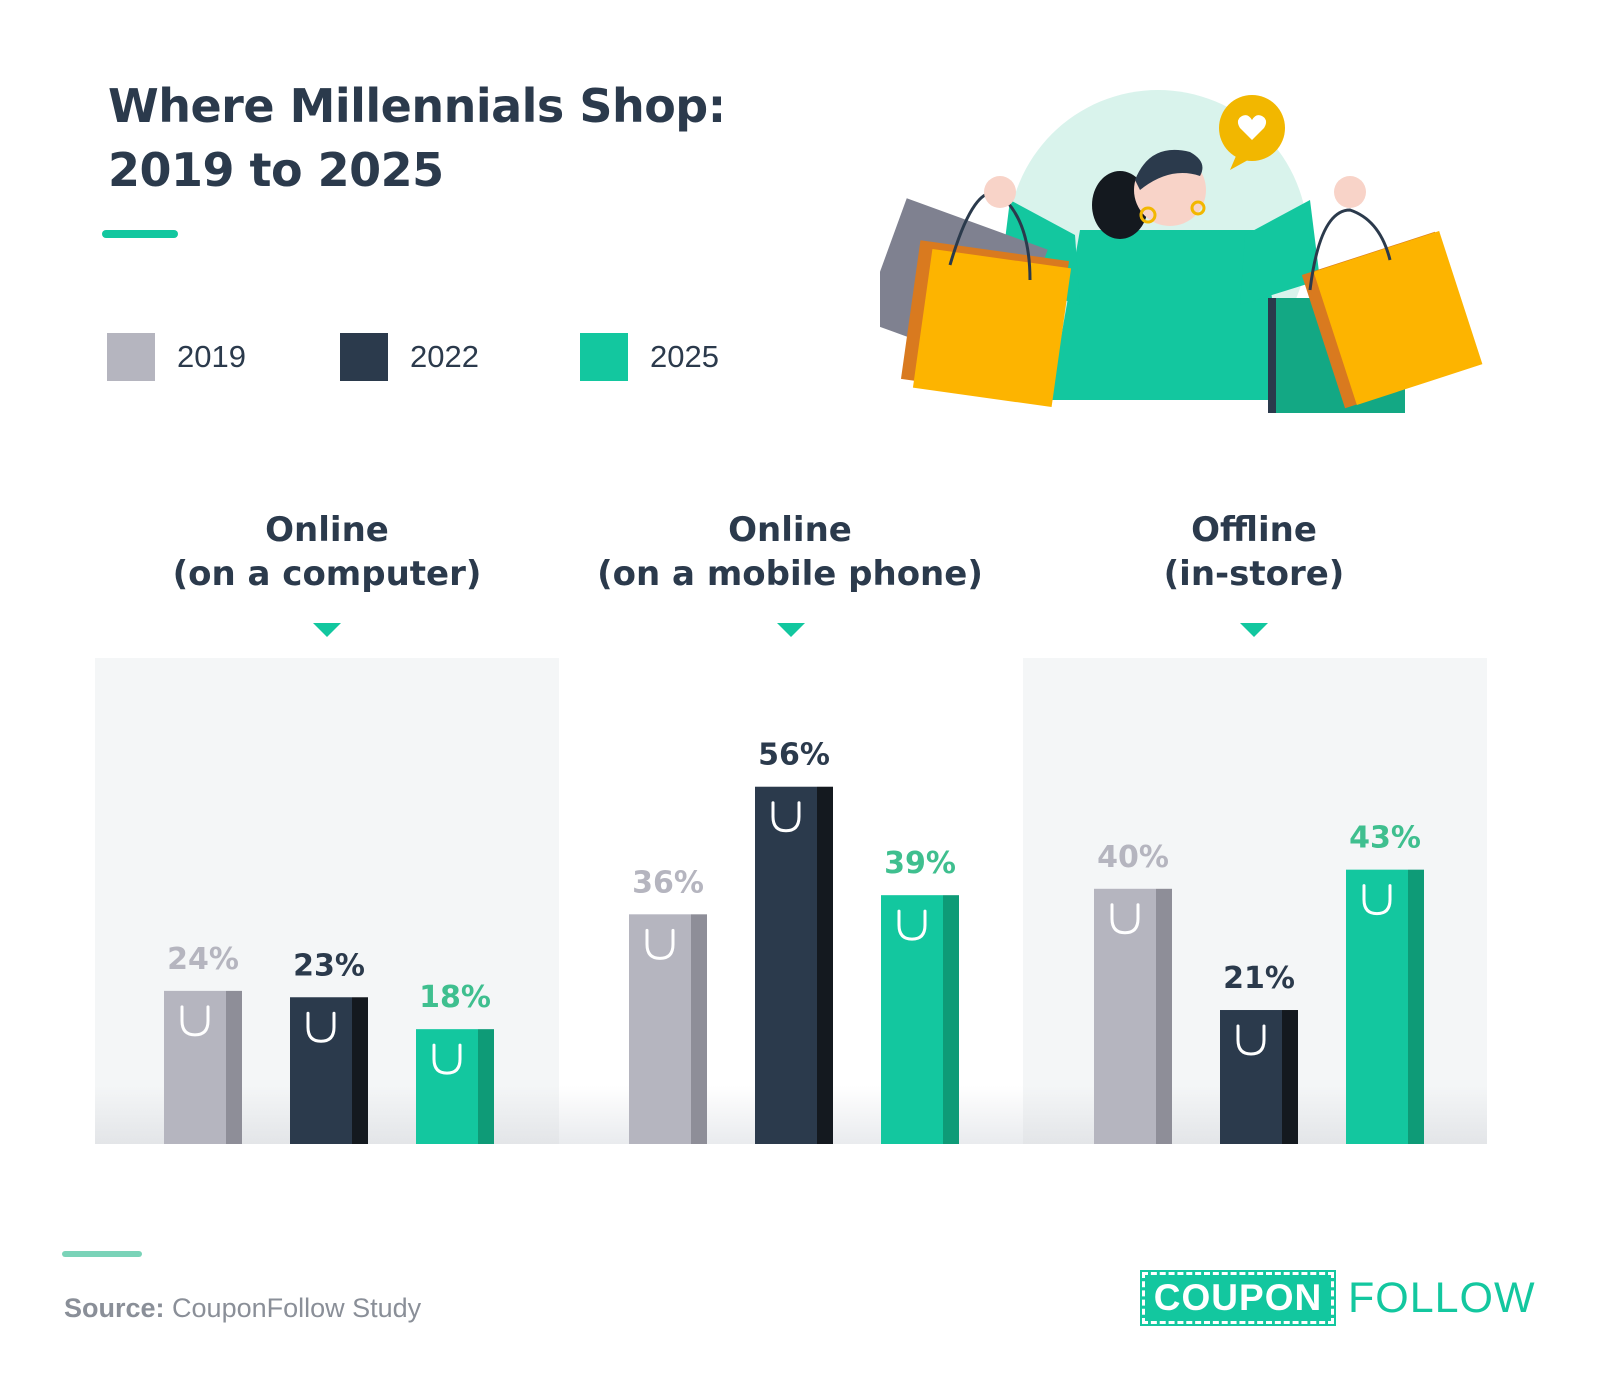 This screenshot has height=1380, width=1600. I want to click on category-label-computer-line-1: Online, so click(327, 530).